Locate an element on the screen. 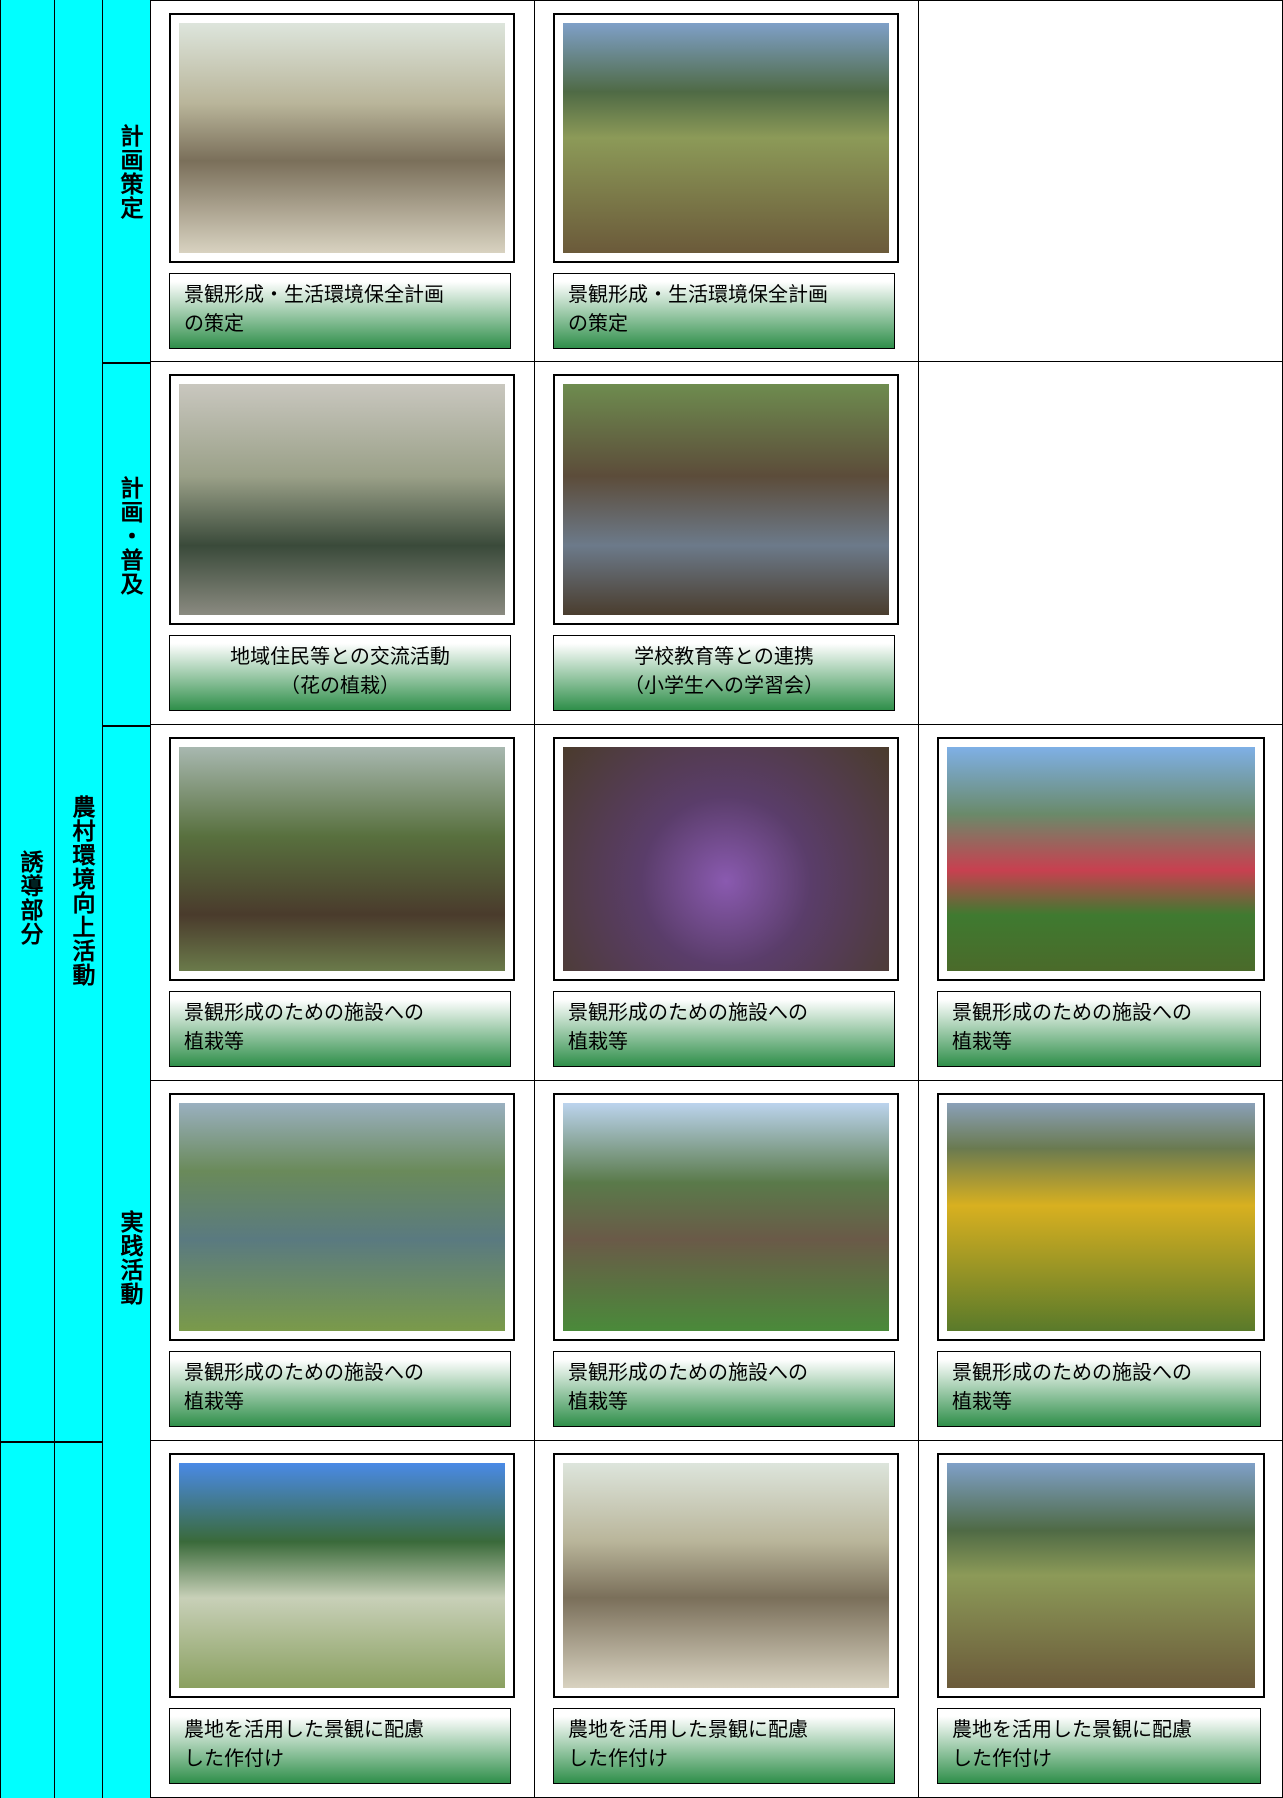 This screenshot has height=1798, width=1283. phase-label: 計画策定 is located at coordinates (129, 172).